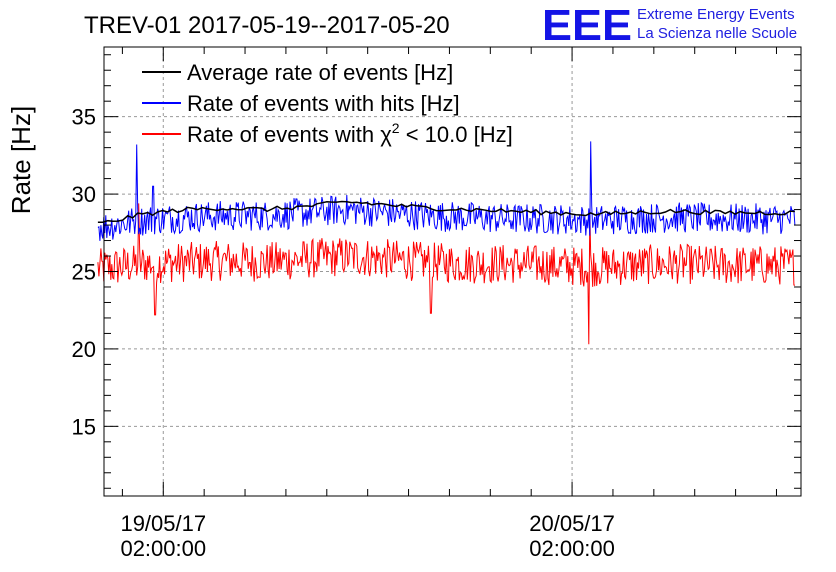  Describe the element at coordinates (21, 160) in the screenshot. I see `y-axis-title: Rate [Hz]` at that location.